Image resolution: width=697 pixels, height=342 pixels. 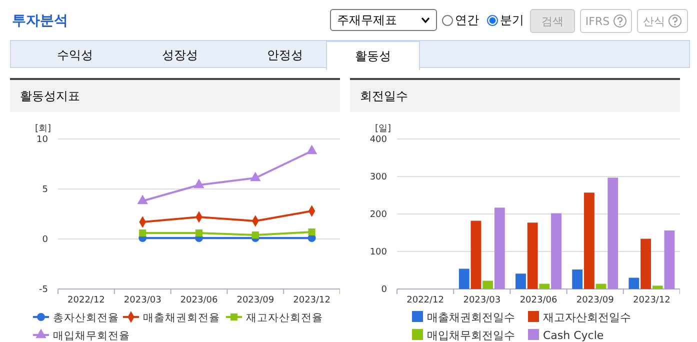 What do you see at coordinates (471, 335) in the screenshot?
I see `legend-label: 매입채무회전일수` at bounding box center [471, 335].